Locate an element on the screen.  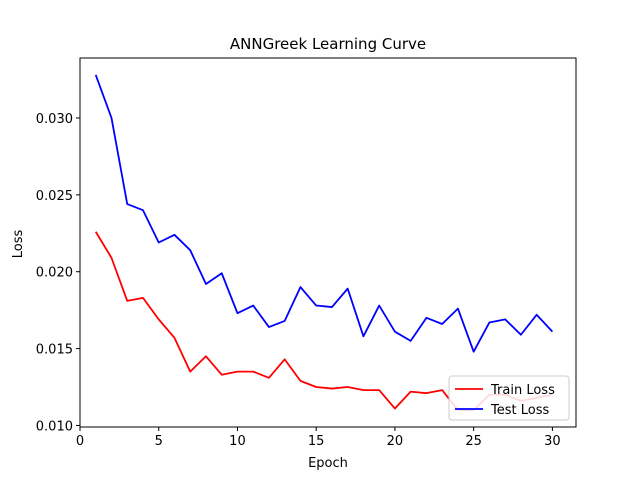
legend: Train Loss Test Loss is located at coordinates (509, 398).